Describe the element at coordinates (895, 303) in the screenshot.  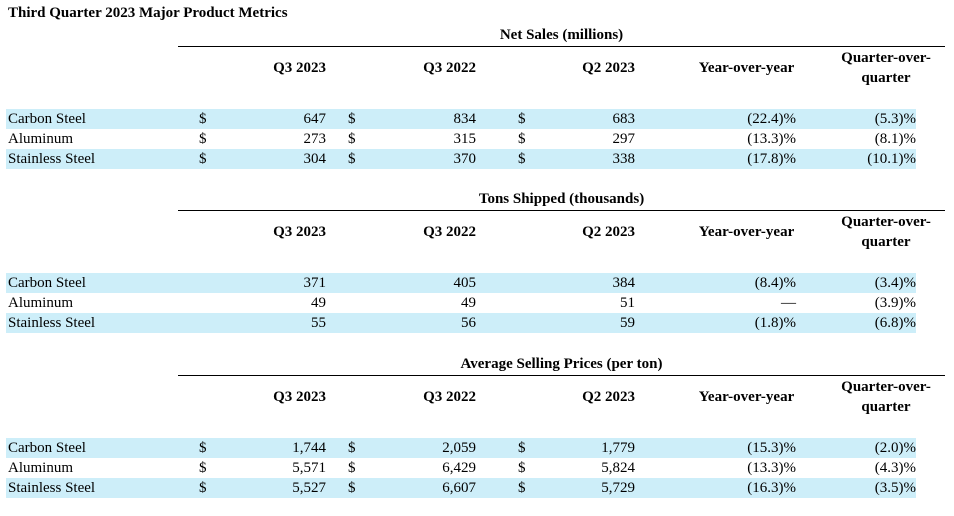
I see `value-qoq: (3.9)%` at that location.